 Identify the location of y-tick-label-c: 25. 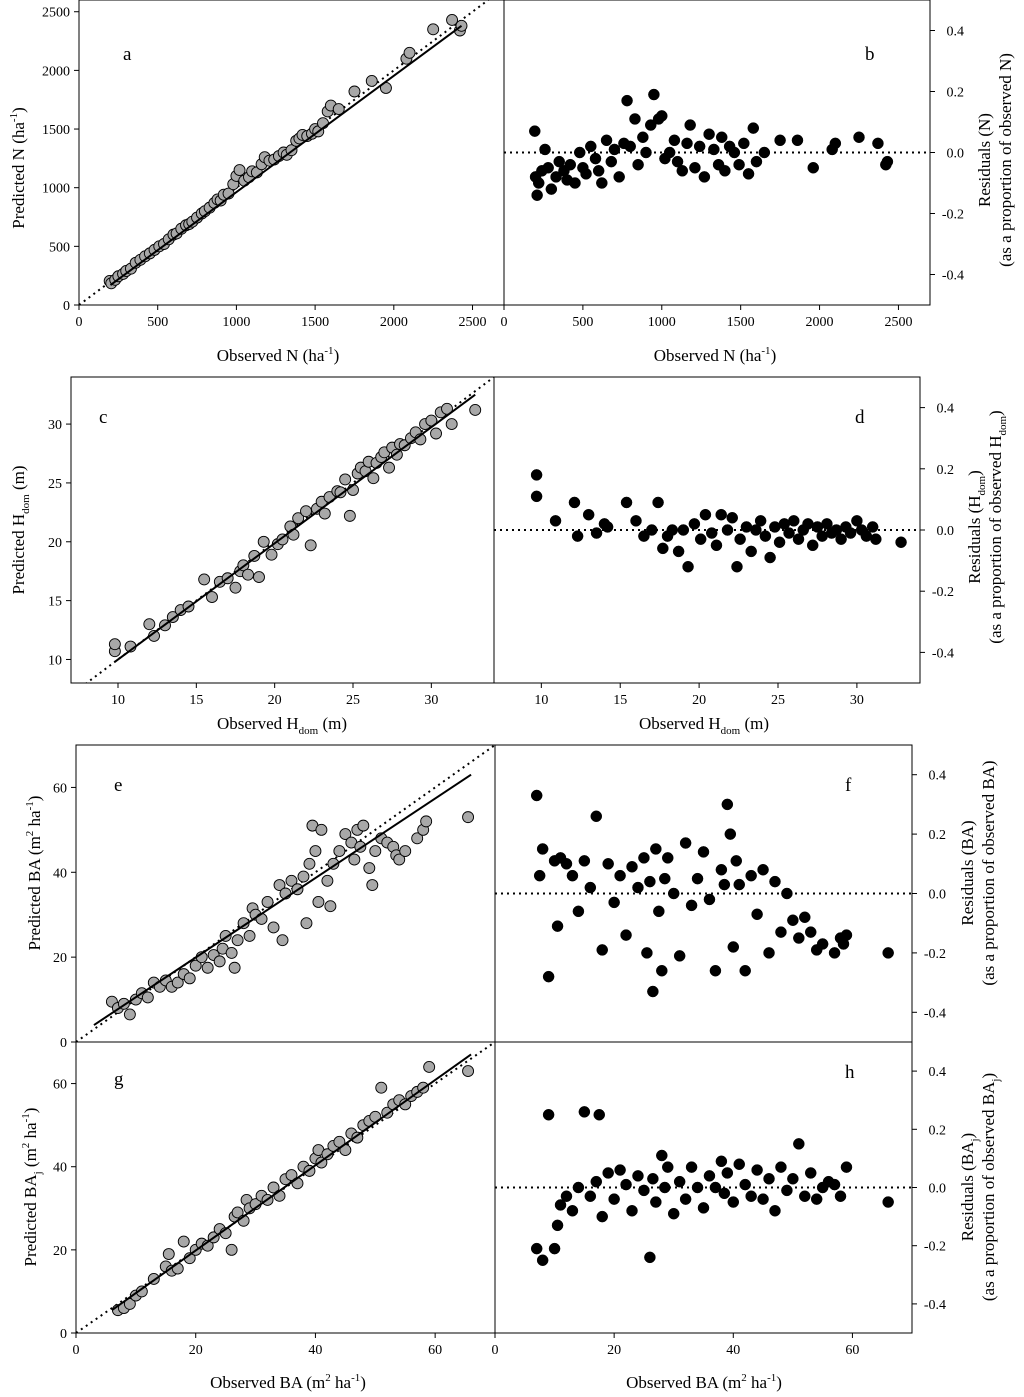
(55, 484).